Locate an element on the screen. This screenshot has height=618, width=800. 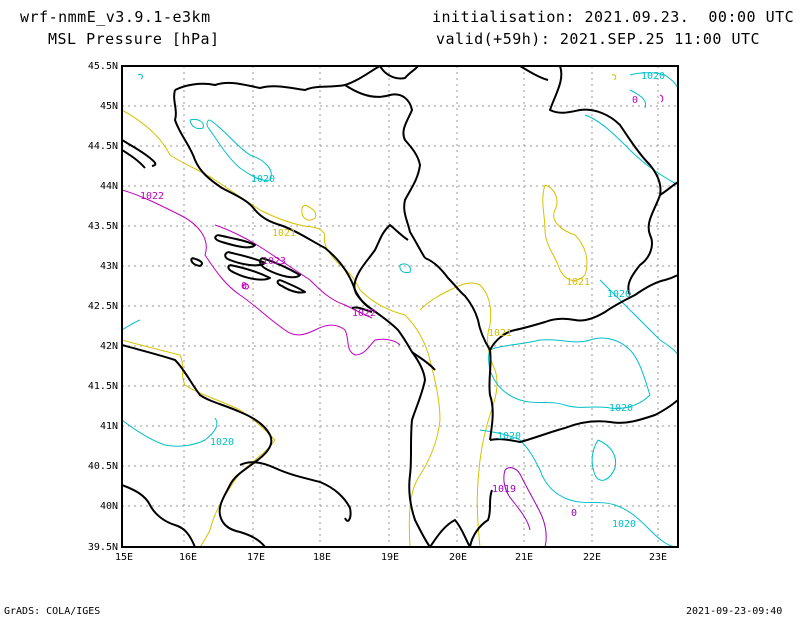
lat-label: 43N is located at coordinates (109, 266).